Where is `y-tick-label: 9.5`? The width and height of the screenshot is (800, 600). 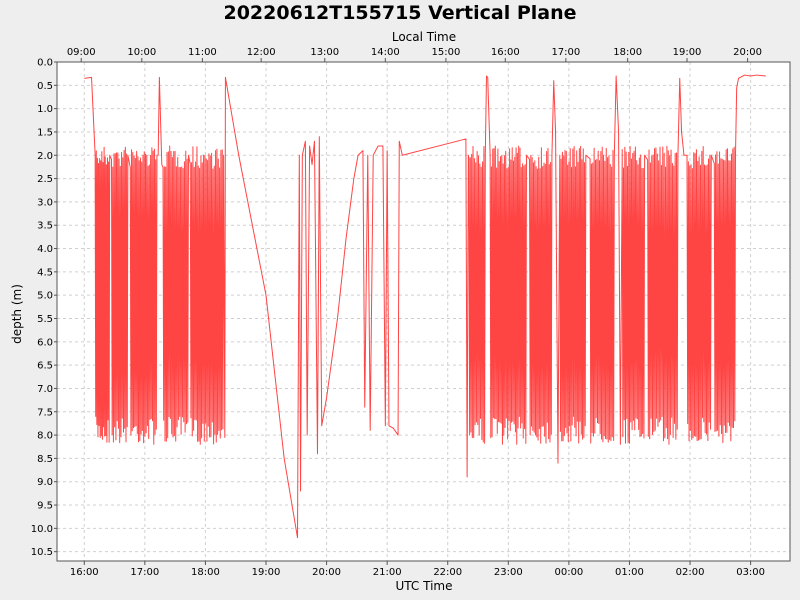
y-tick-label: 9.5 is located at coordinates (45, 506).